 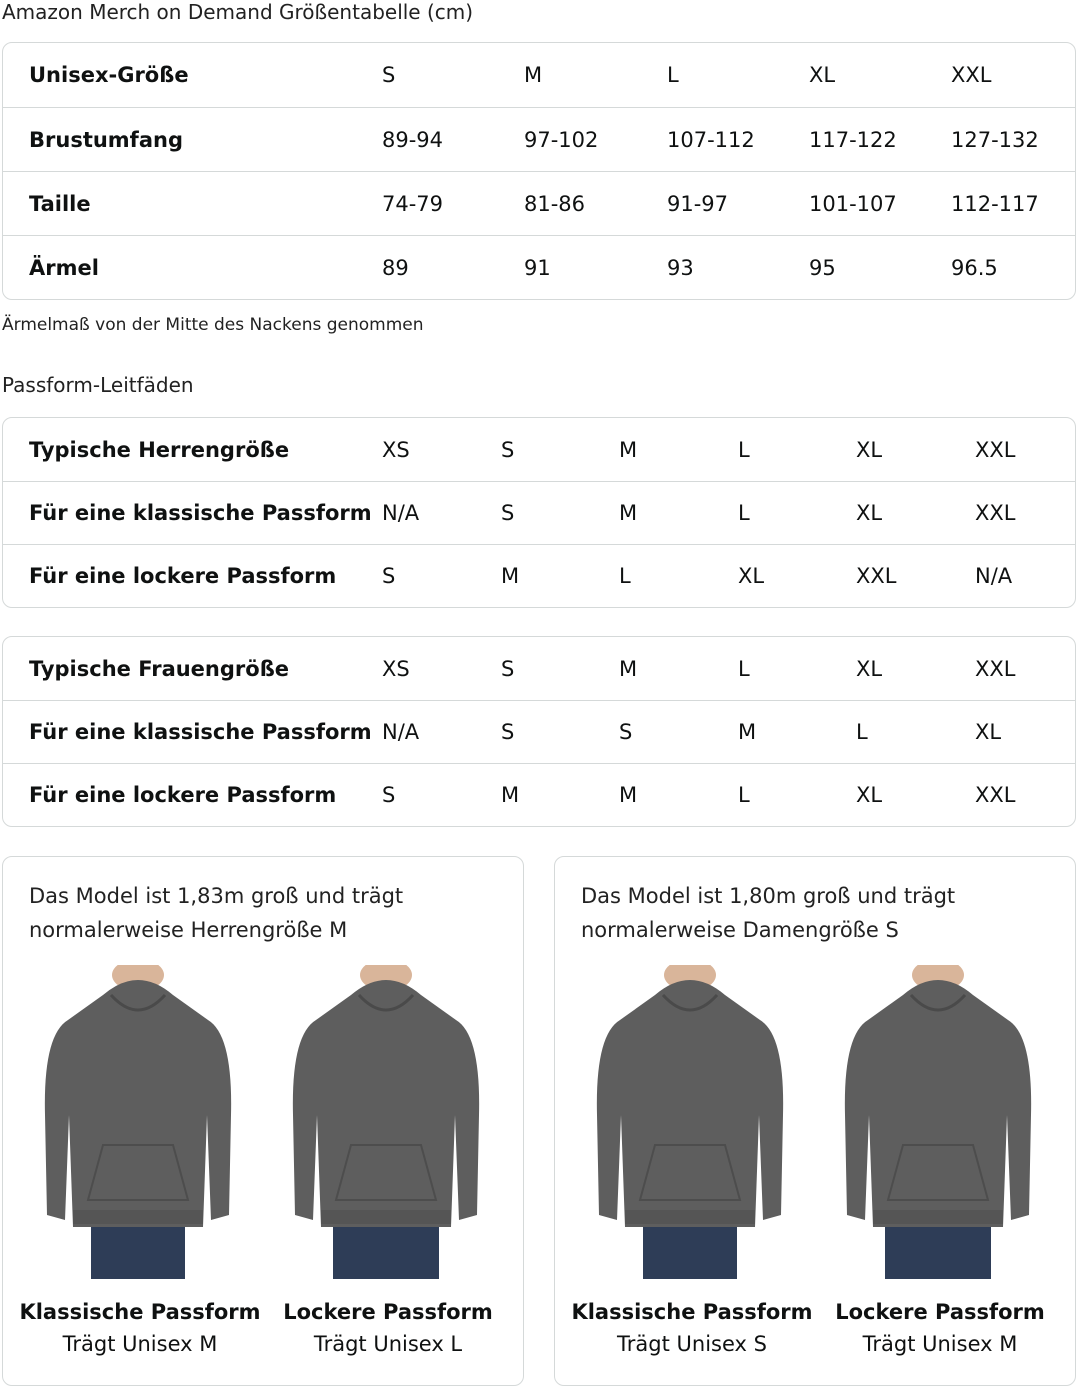 I want to click on table-row: Taille 74-79 81-86 91-97 101-107 112-117, so click(x=539, y=203).